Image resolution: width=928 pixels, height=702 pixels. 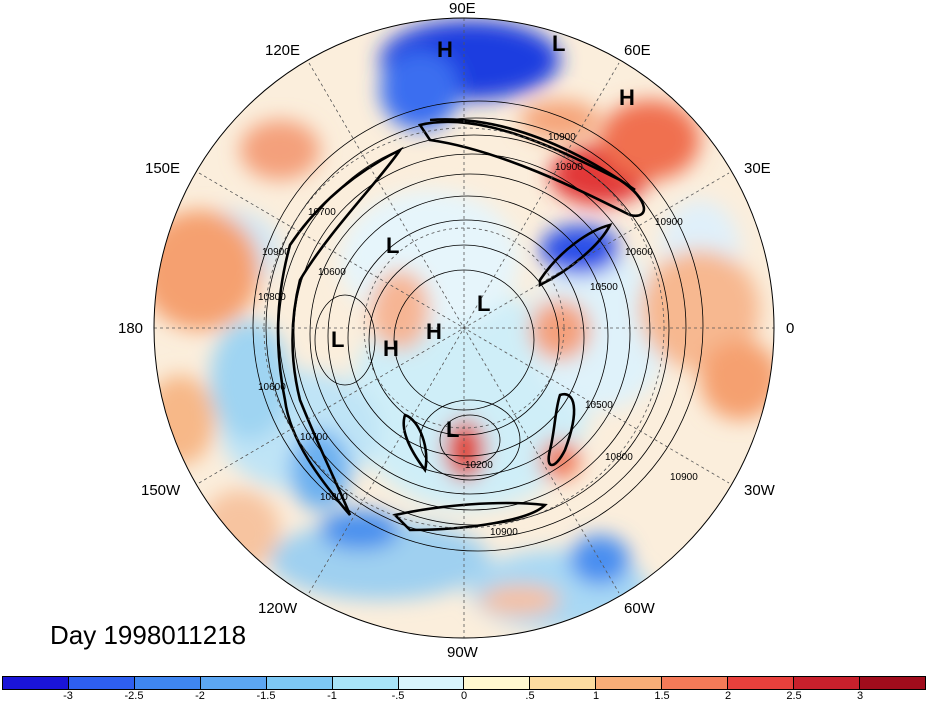 What do you see at coordinates (200, 696) in the screenshot?
I see `colorbar-tick-label: -2` at bounding box center [200, 696].